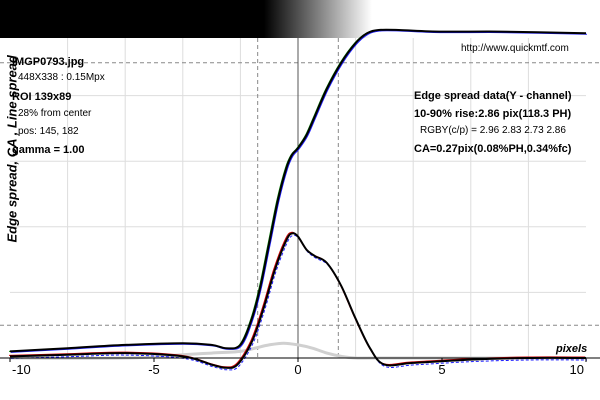 Image resolution: width=600 pixels, height=400 pixels. I want to click on y-axis-label: Edge spread, CA , Line spread, so click(12, 149).